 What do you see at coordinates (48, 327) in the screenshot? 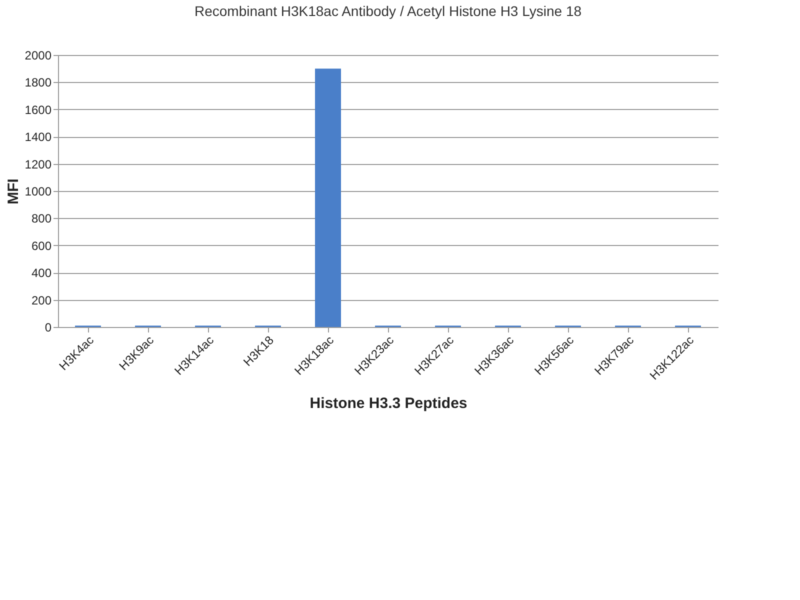
I see `y-tick-label: 0` at bounding box center [48, 327].